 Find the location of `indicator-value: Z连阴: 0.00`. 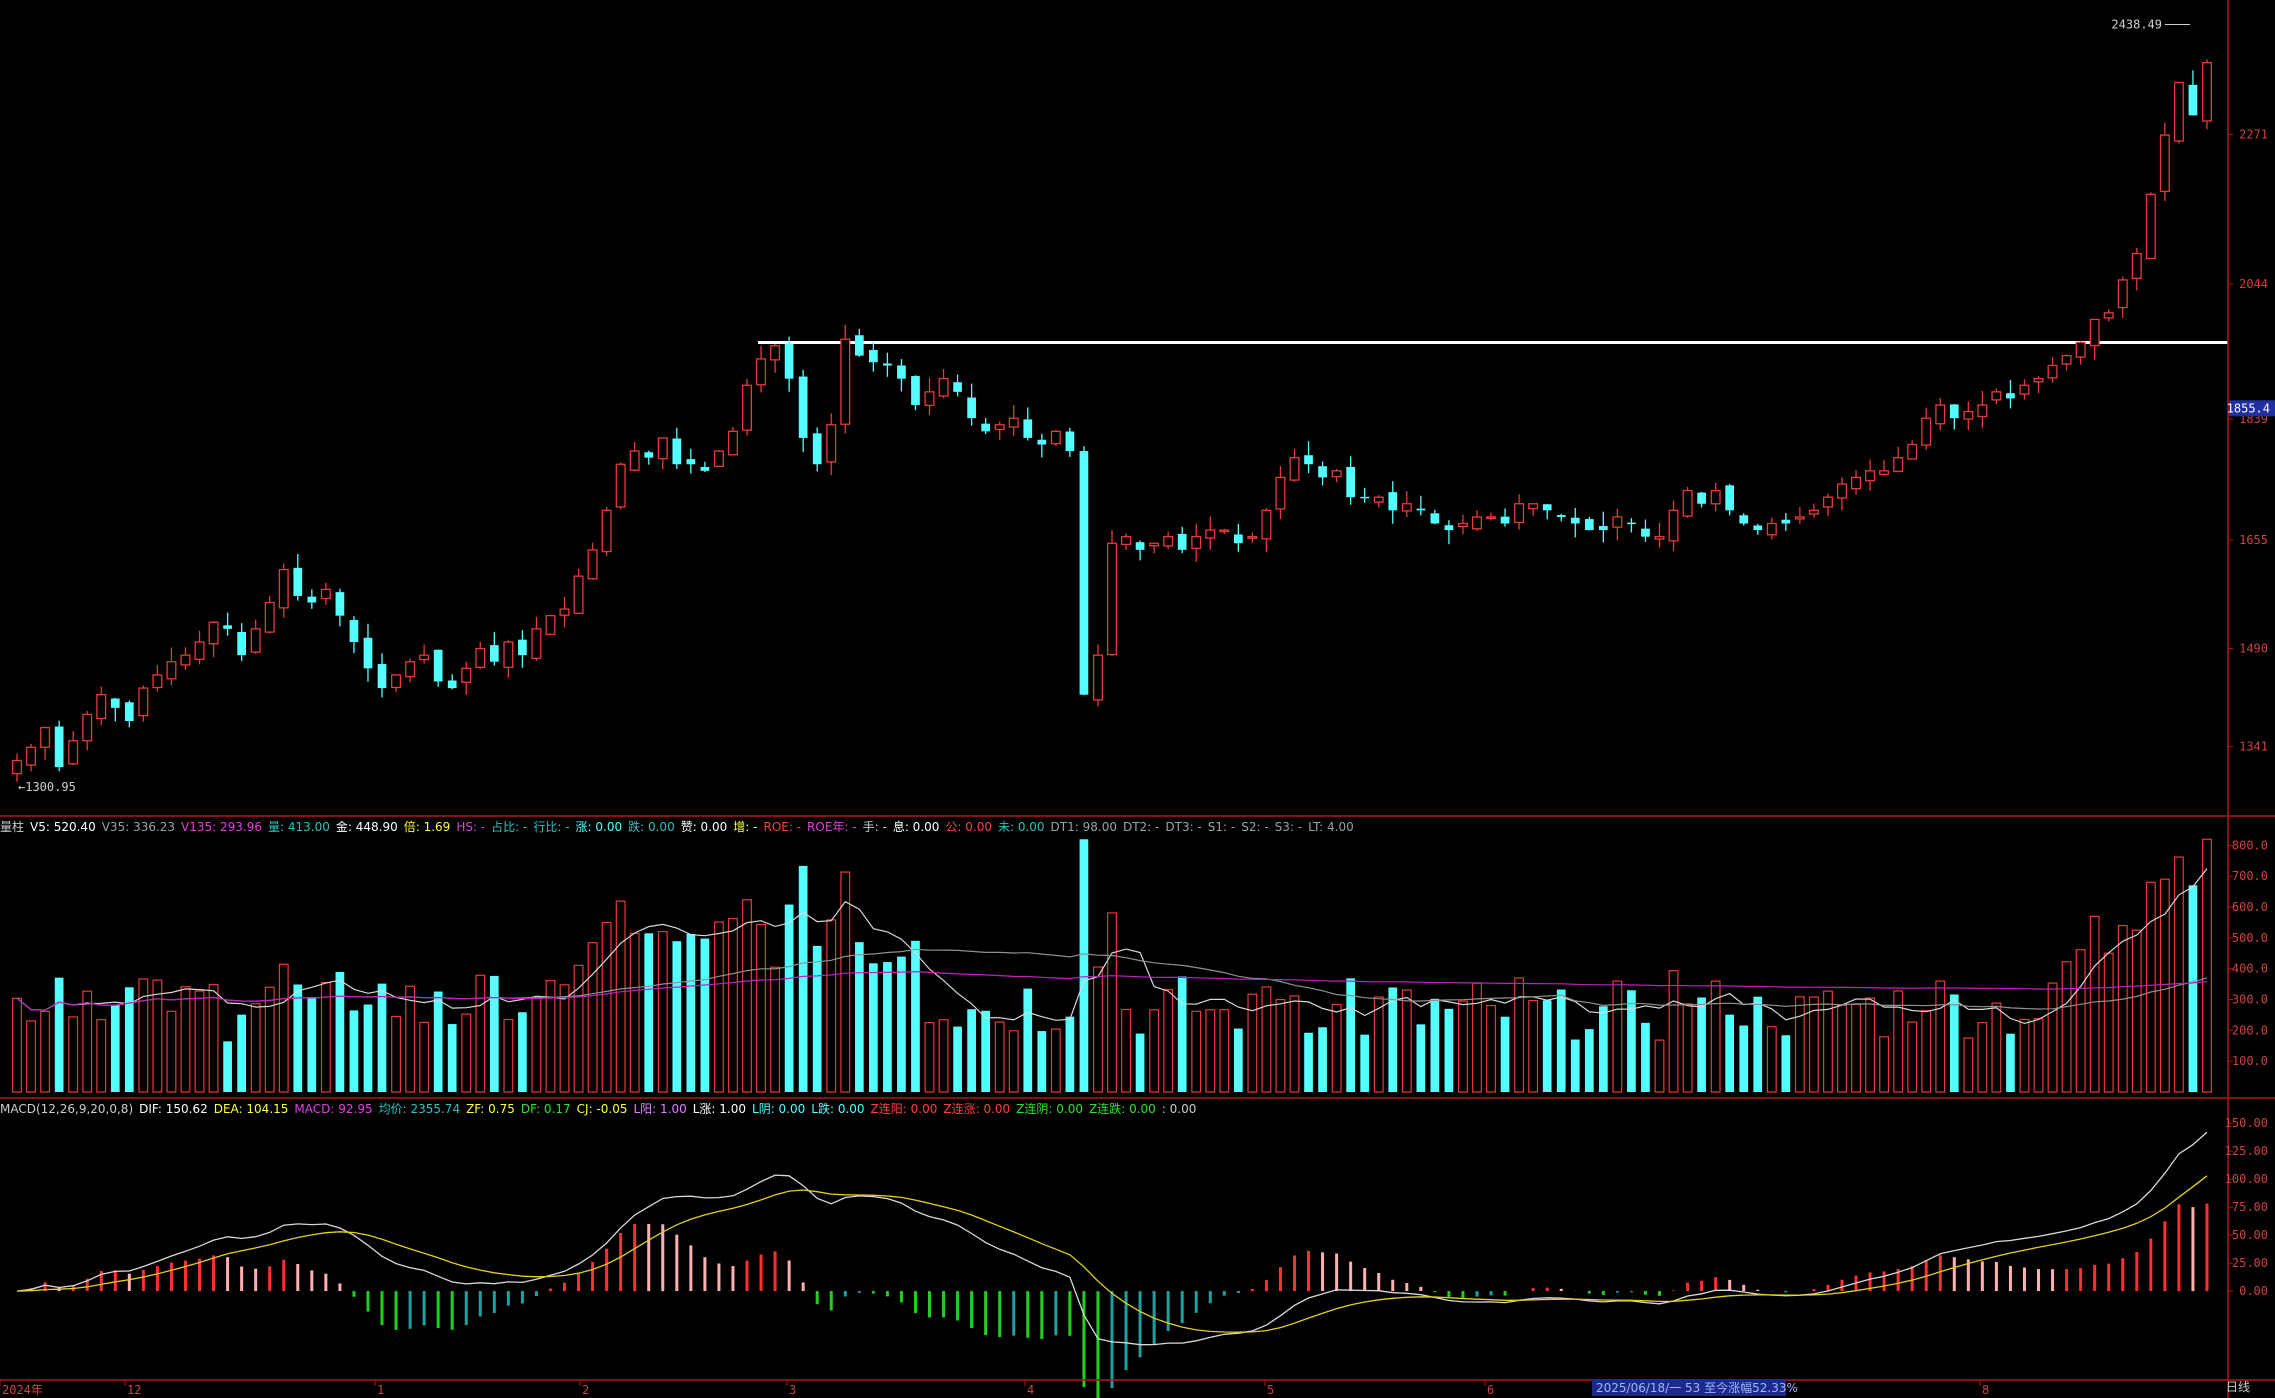

indicator-value: Z连阴: 0.00 is located at coordinates (1049, 1109).